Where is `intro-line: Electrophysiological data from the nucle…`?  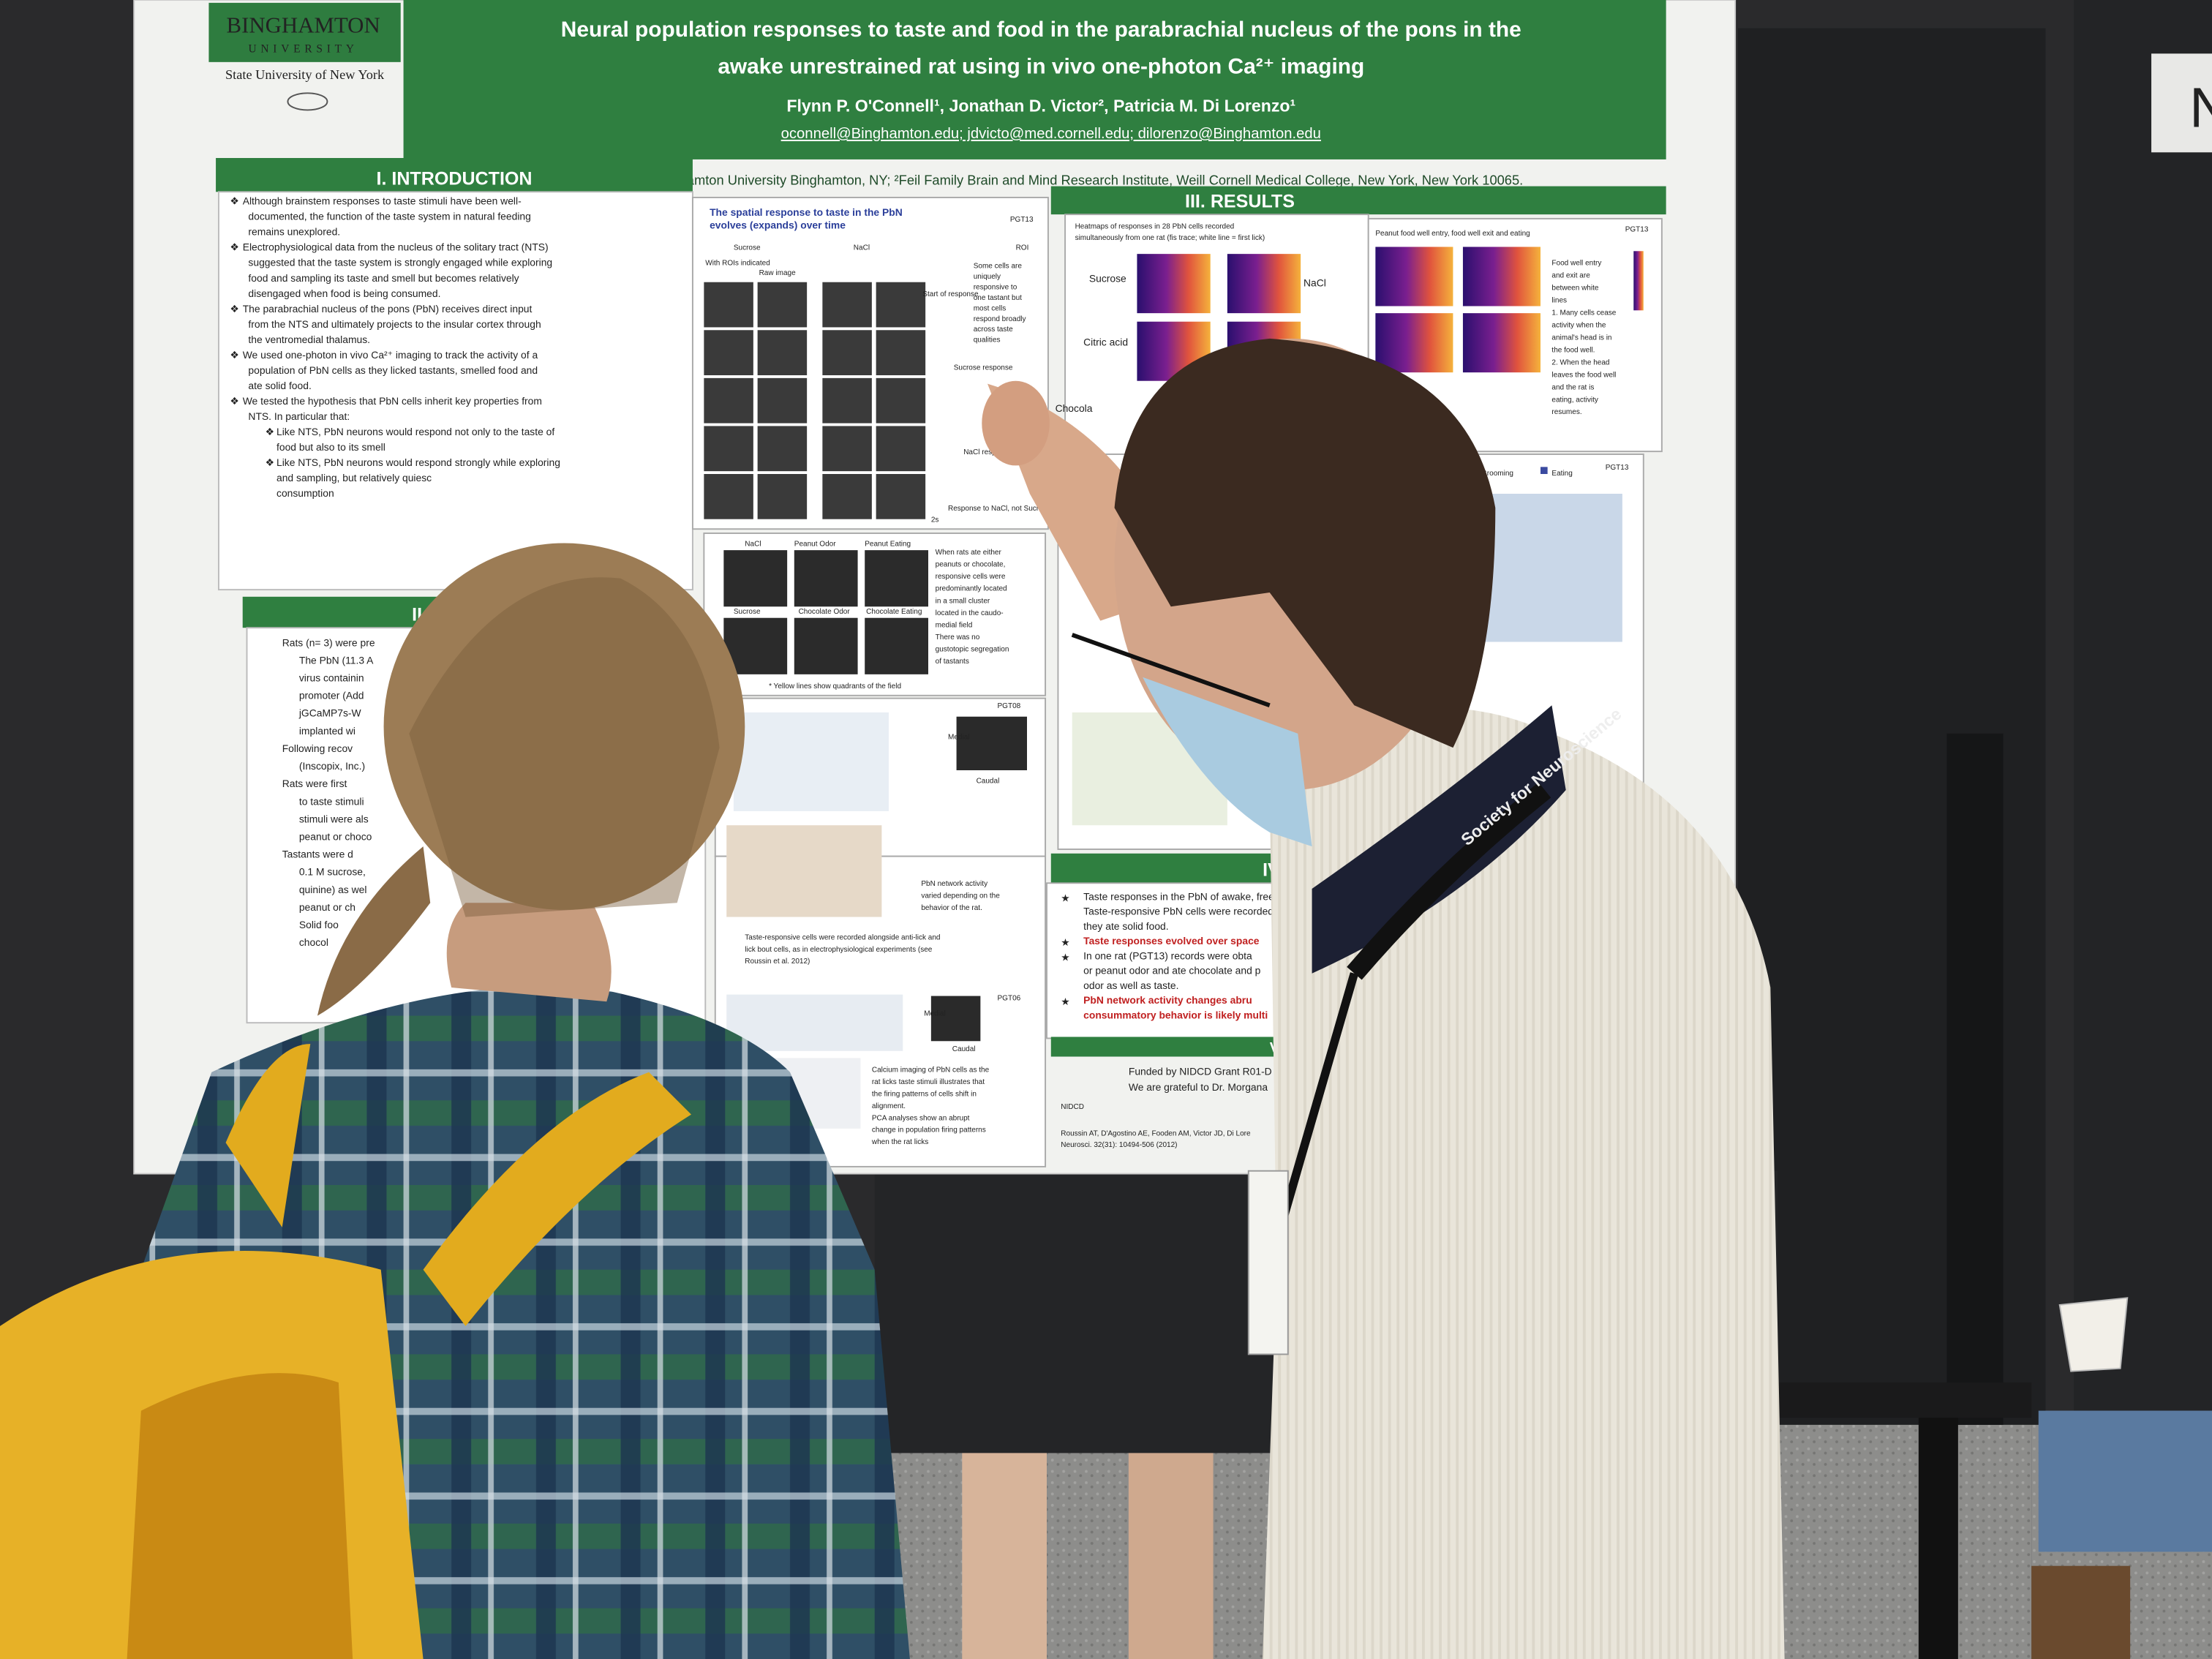 intro-line: Electrophysiological data from the nucle… is located at coordinates (396, 247).